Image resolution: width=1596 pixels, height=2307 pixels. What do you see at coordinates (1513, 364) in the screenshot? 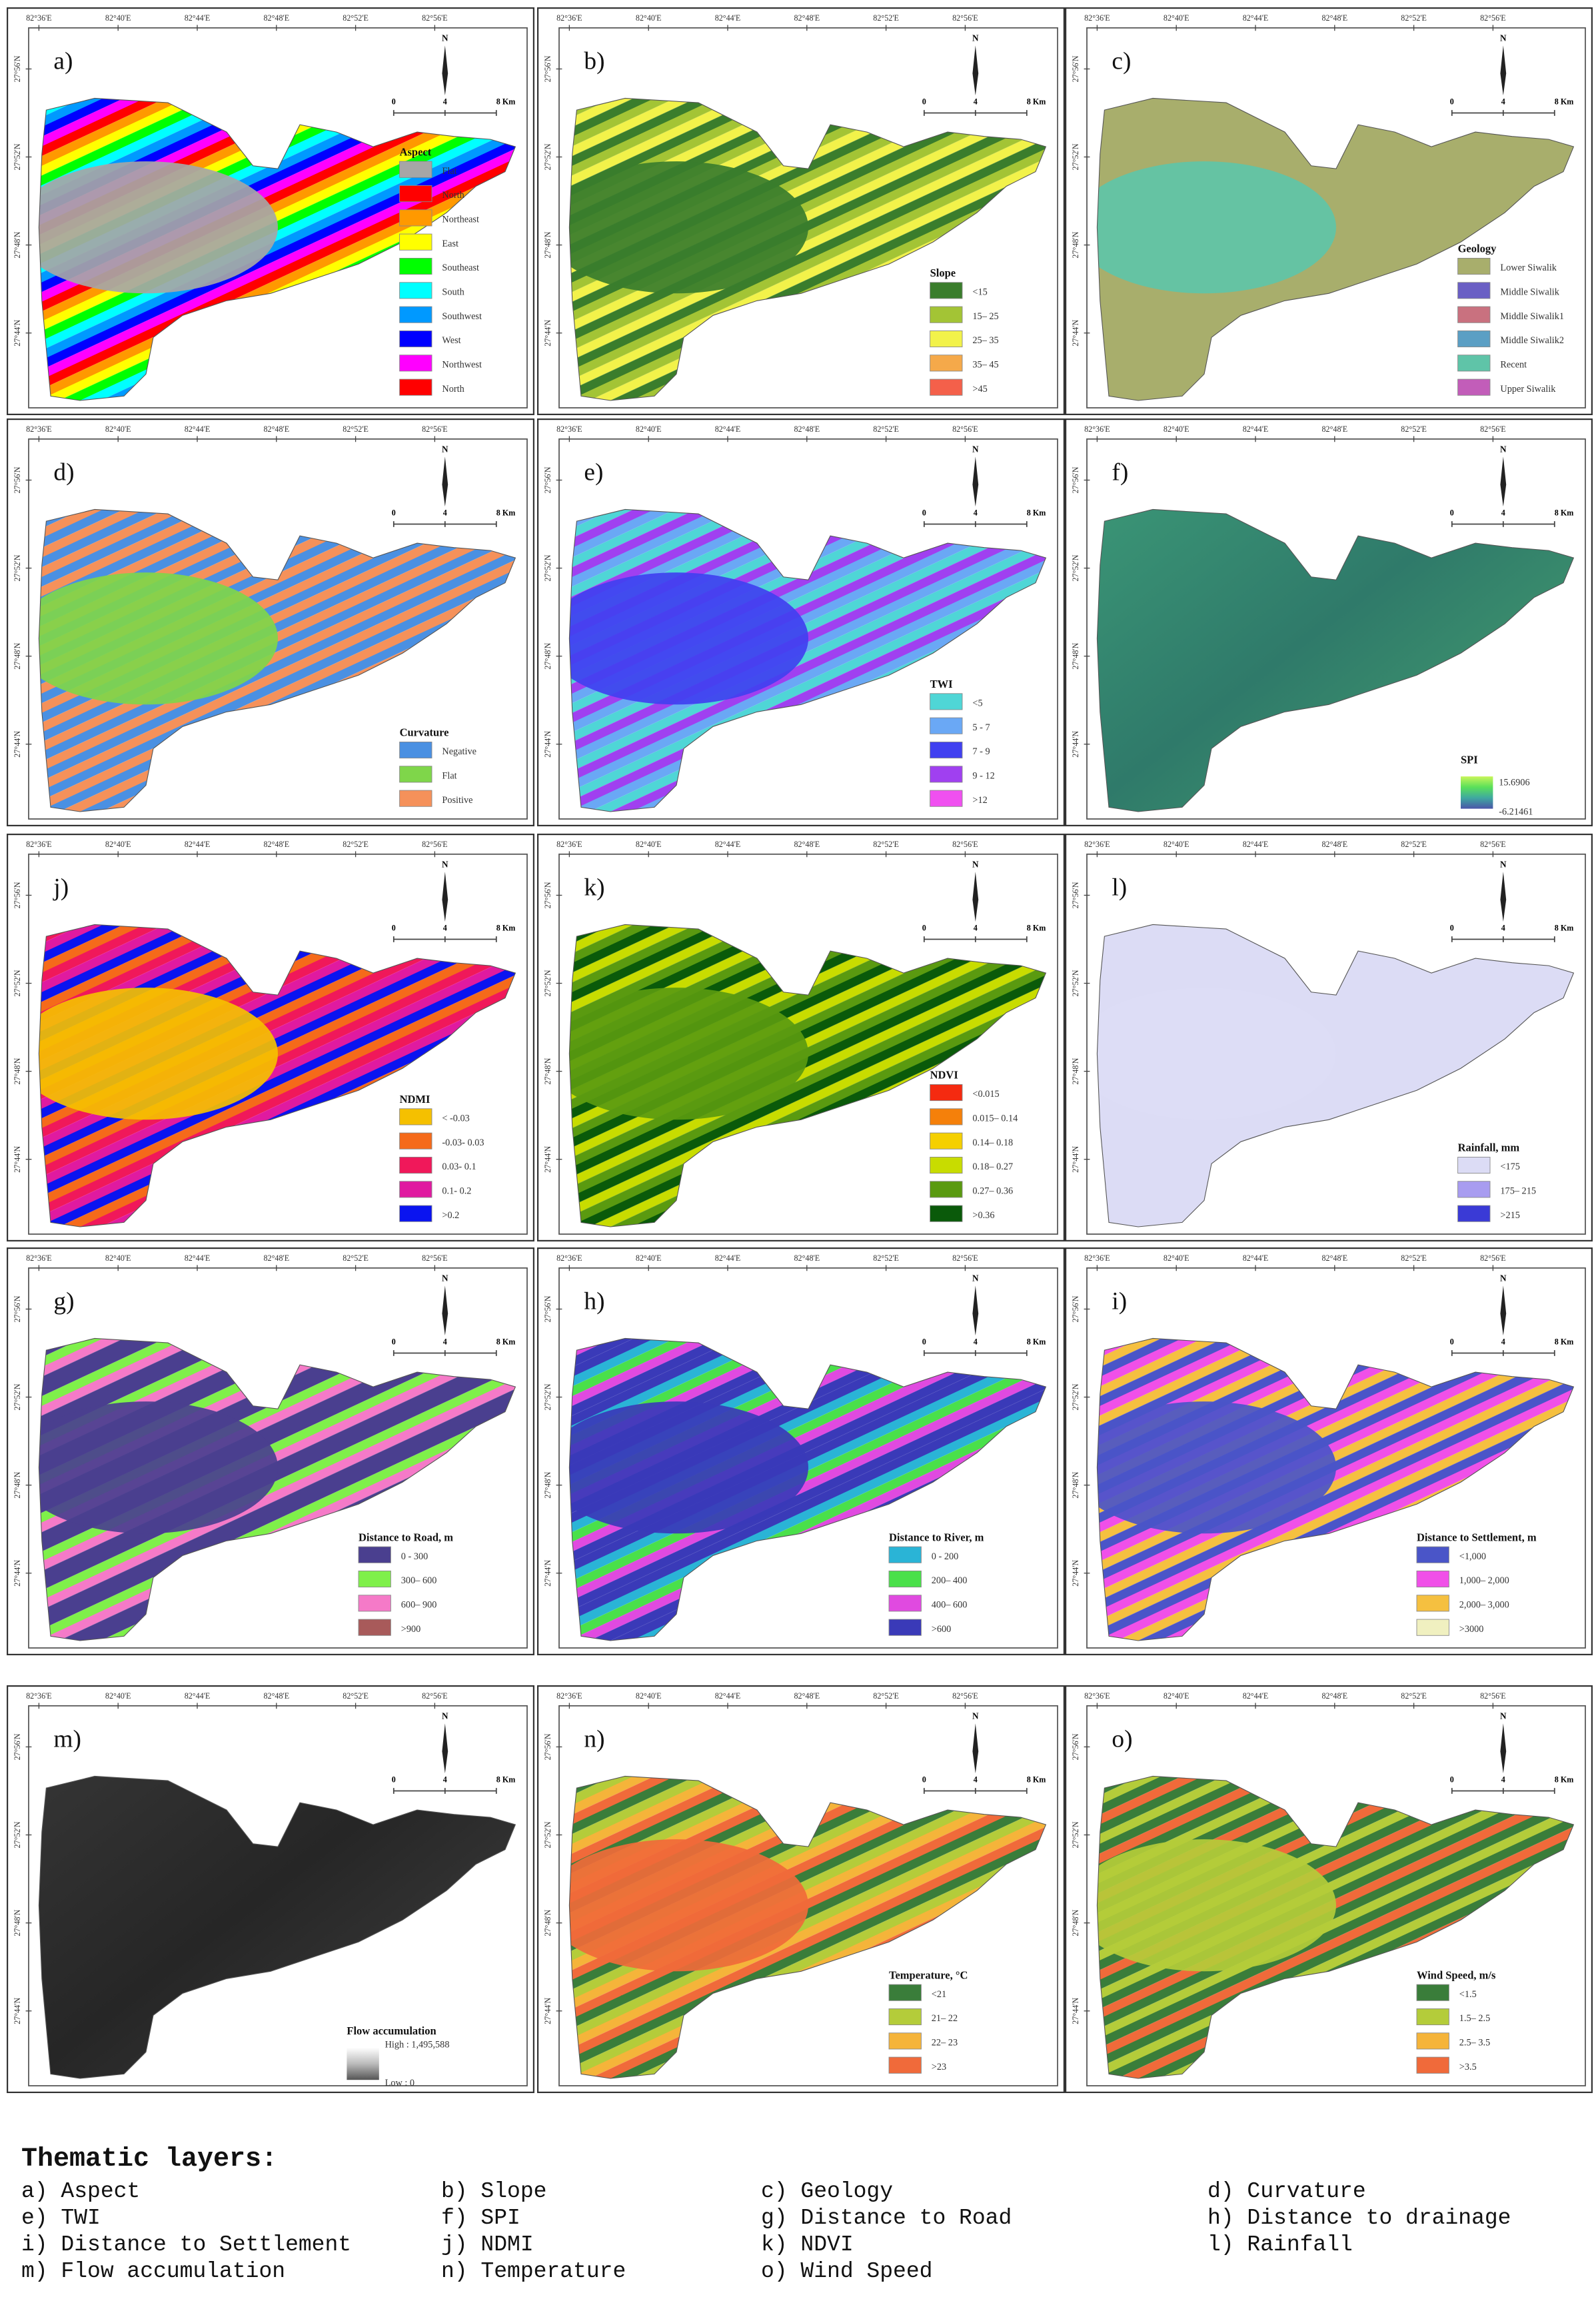
I see `legend-label: Recent` at bounding box center [1513, 364].